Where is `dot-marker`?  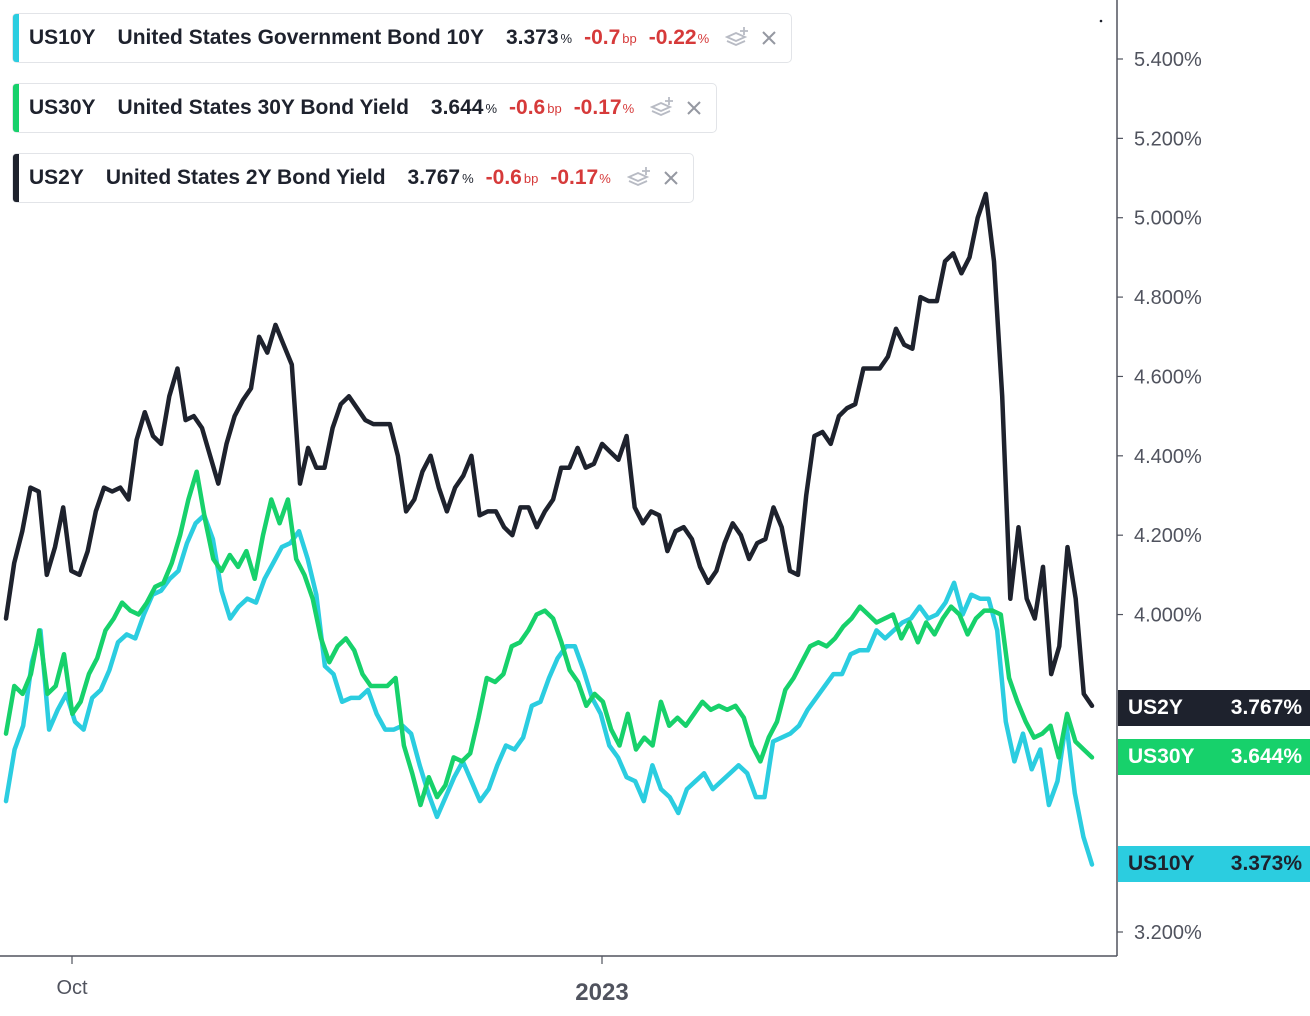 dot-marker is located at coordinates (1101, 21).